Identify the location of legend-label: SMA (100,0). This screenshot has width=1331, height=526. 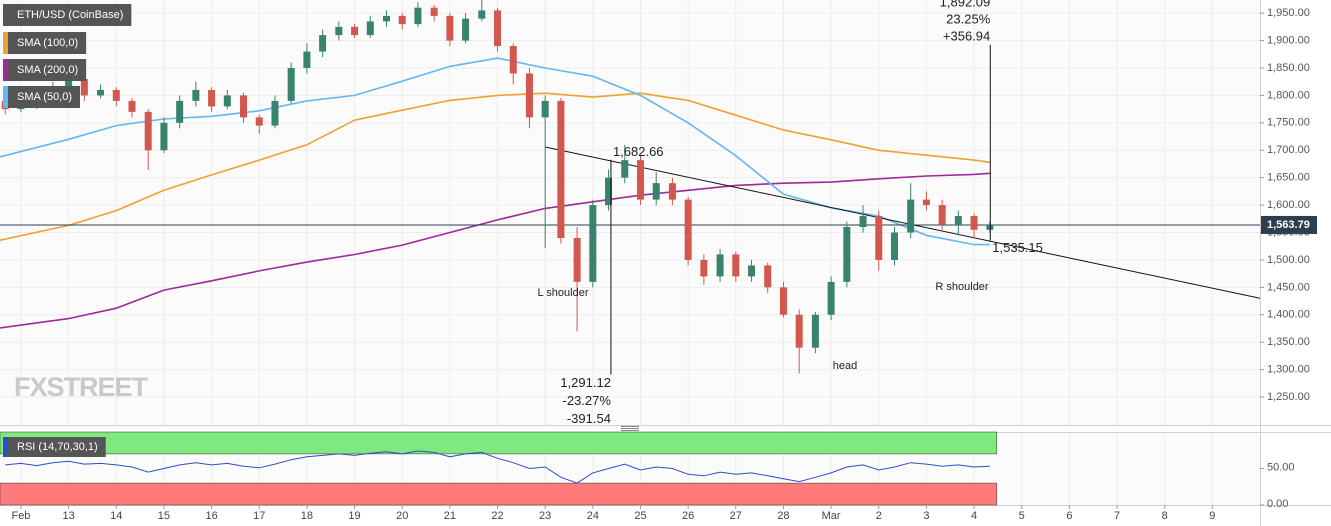
(47, 43).